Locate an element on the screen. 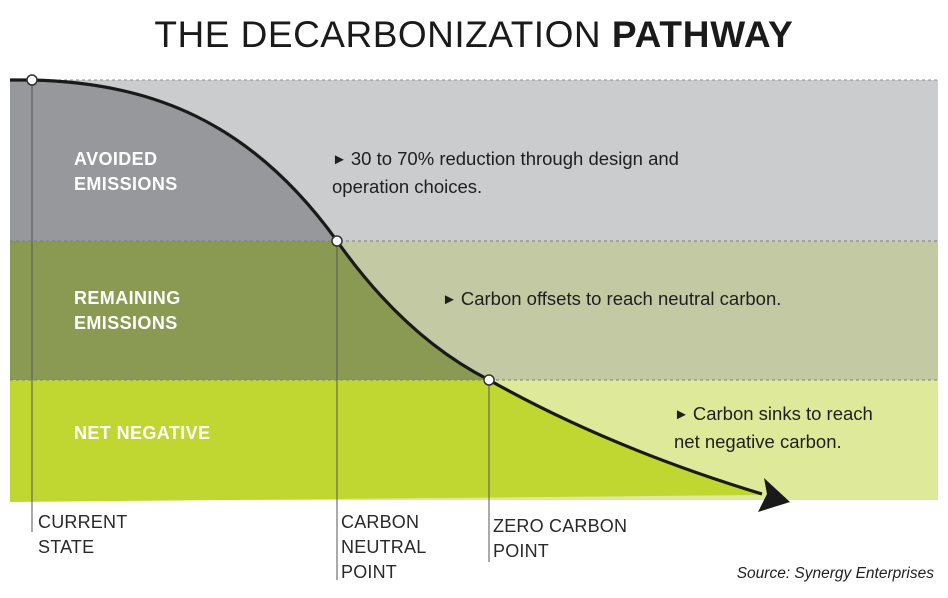  stage-current-line1: CURRENT STATE is located at coordinates (83, 534).